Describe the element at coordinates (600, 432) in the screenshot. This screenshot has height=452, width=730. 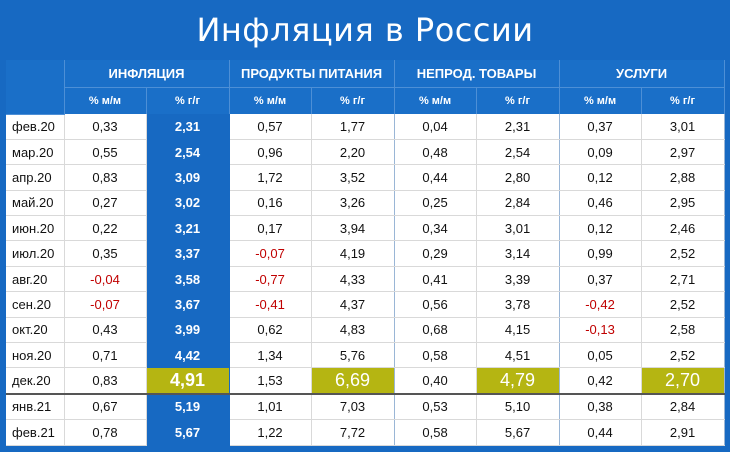
I see `mm-value-cell: 0,44` at that location.